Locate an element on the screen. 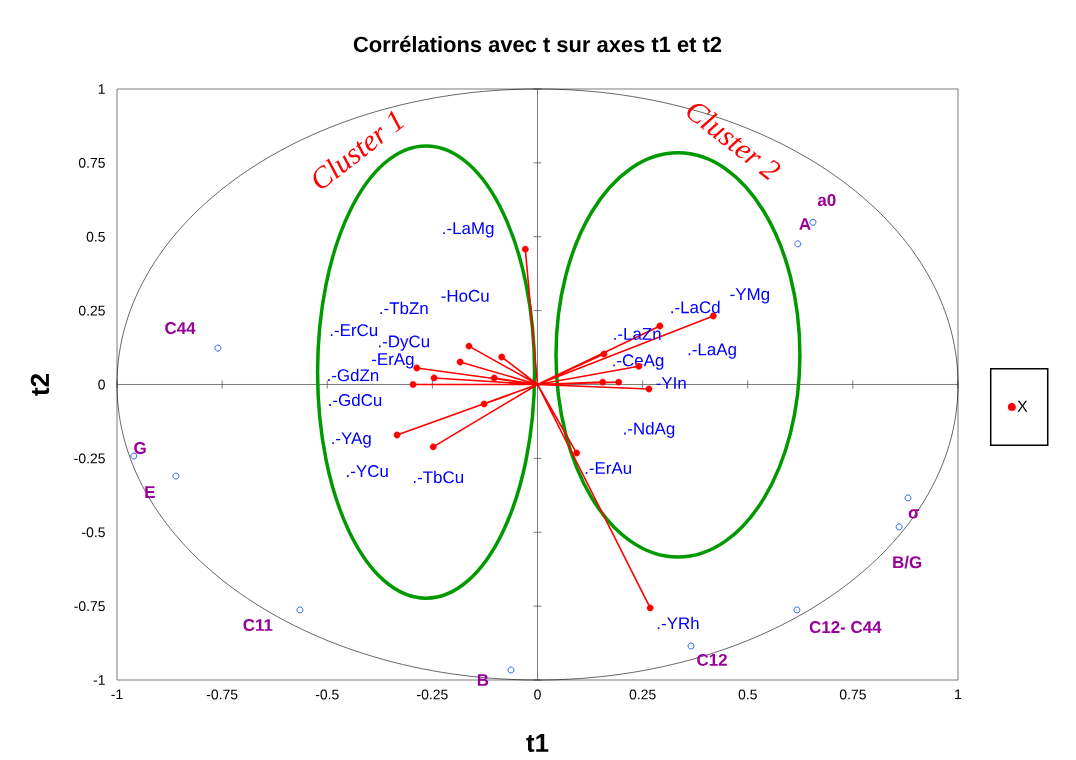 Image resolution: width=1076 pixels, height=760 pixels. annotation: -HoCu is located at coordinates (465, 295).